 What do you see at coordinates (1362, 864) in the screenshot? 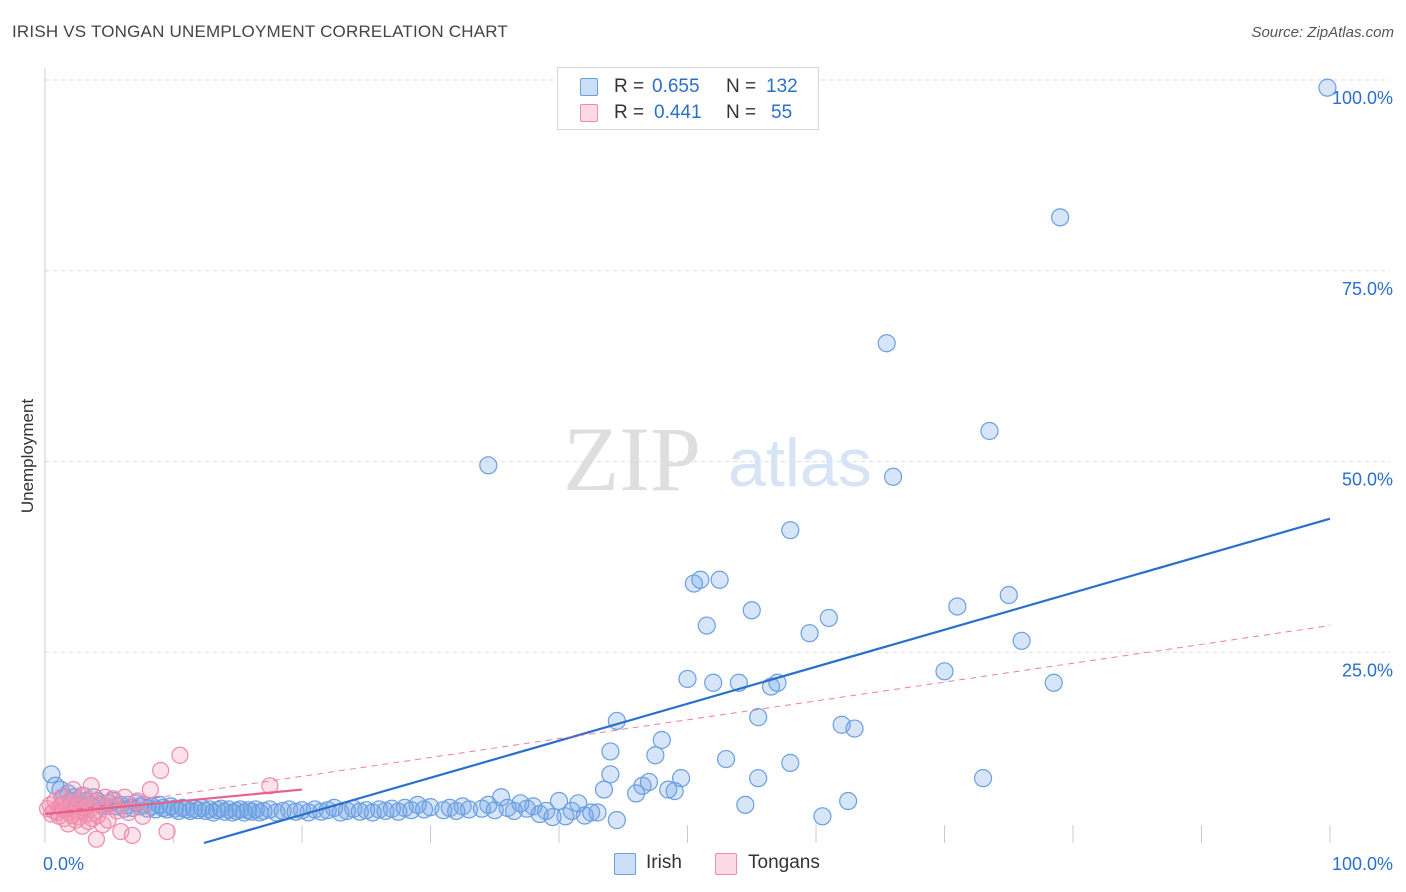
I see `x-tick-label: 100.0%` at bounding box center [1362, 864].